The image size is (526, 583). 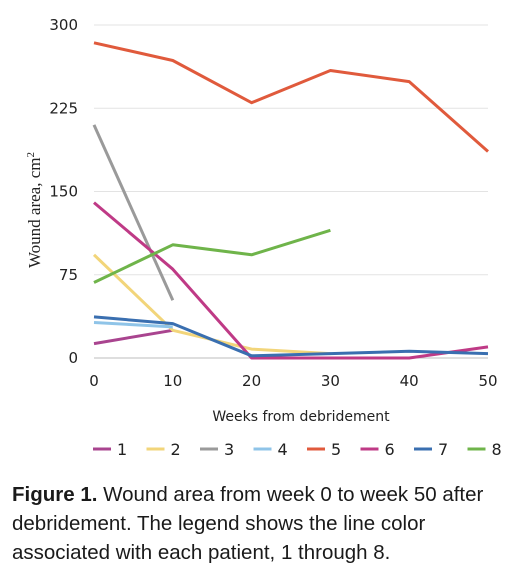 I want to click on x-axis-title: Weeks from debridement, so click(x=301, y=417).